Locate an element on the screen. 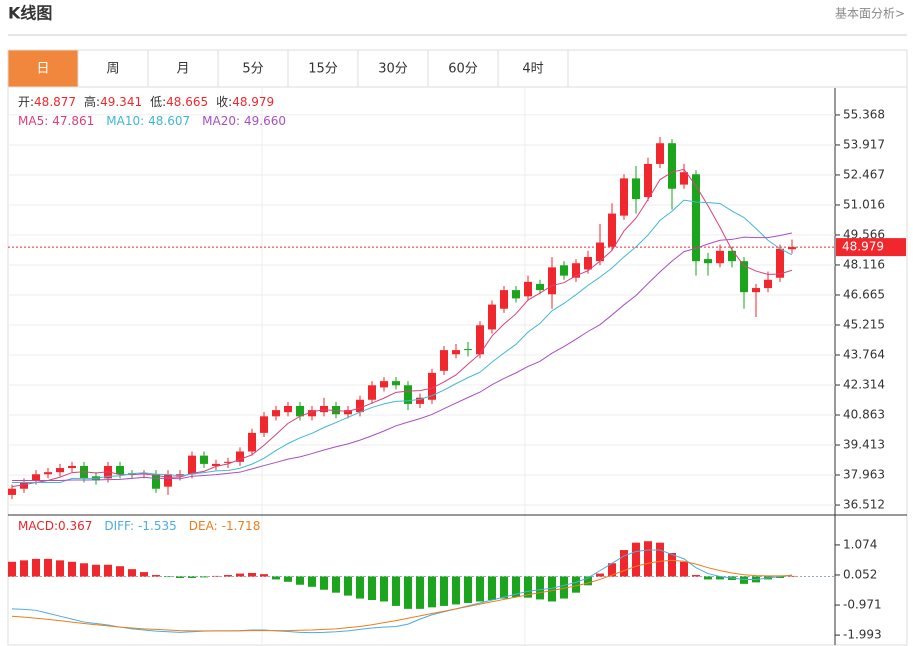  tab-label: 月 is located at coordinates (182, 69).